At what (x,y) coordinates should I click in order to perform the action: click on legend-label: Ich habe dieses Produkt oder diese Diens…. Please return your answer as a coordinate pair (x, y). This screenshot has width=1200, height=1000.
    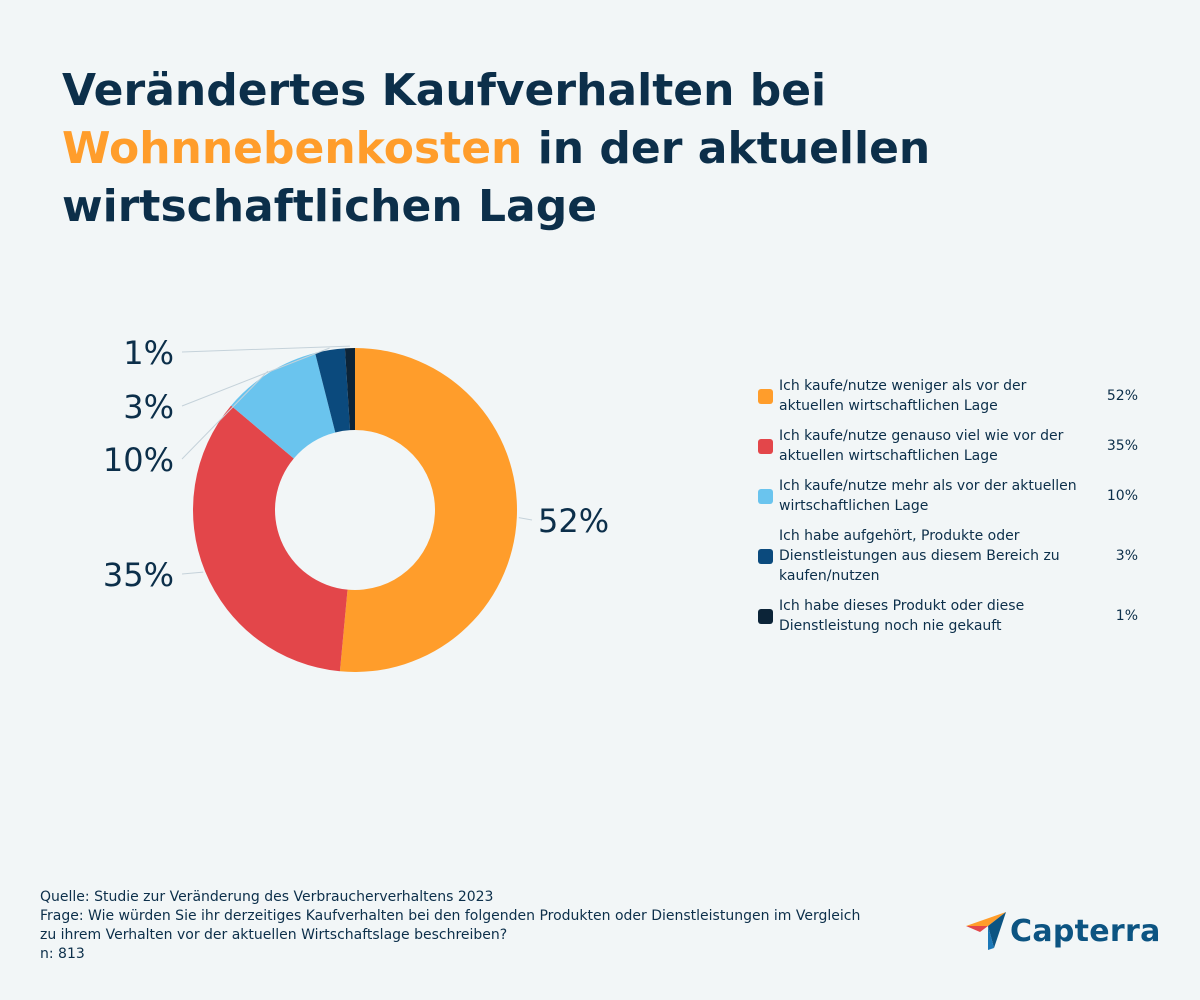
    Looking at the image, I should click on (902, 616).